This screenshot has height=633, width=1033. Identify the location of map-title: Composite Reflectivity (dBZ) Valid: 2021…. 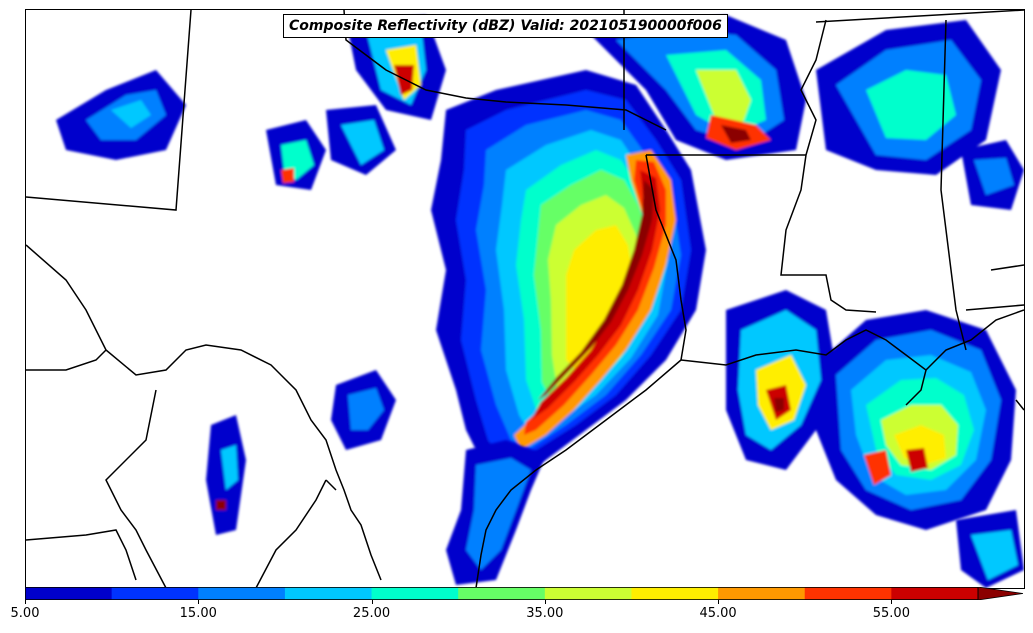
(505, 26).